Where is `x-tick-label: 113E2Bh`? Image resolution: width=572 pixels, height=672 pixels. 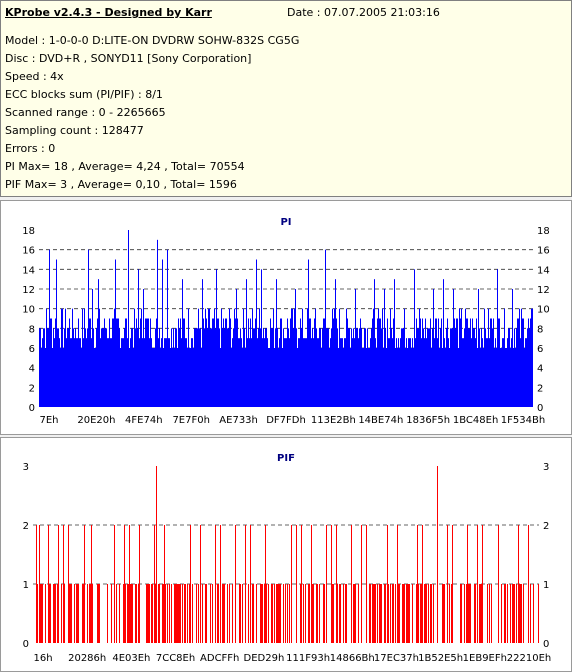 x-tick-label: 113E2Bh is located at coordinates (333, 420).